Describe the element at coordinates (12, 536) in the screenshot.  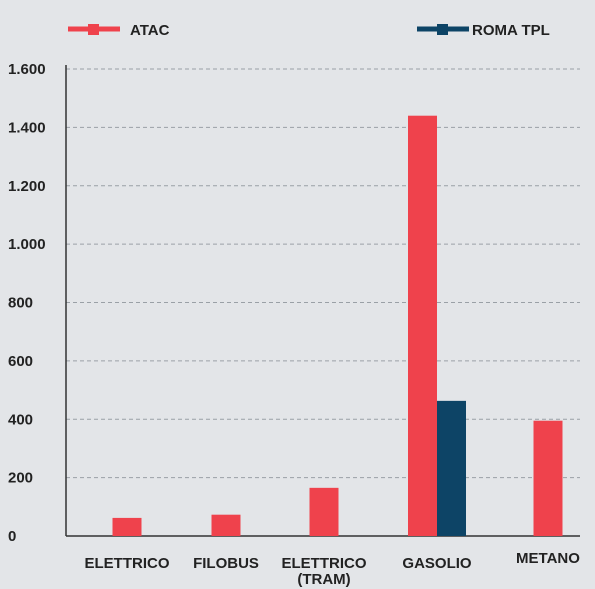
I see `y-tick-label: 0` at that location.